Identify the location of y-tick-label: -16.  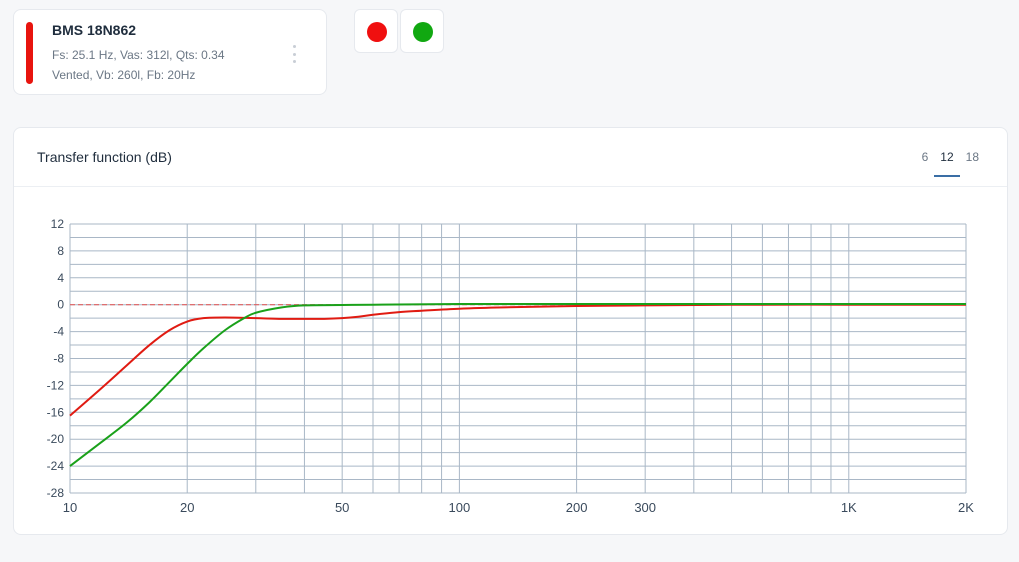
(56, 412).